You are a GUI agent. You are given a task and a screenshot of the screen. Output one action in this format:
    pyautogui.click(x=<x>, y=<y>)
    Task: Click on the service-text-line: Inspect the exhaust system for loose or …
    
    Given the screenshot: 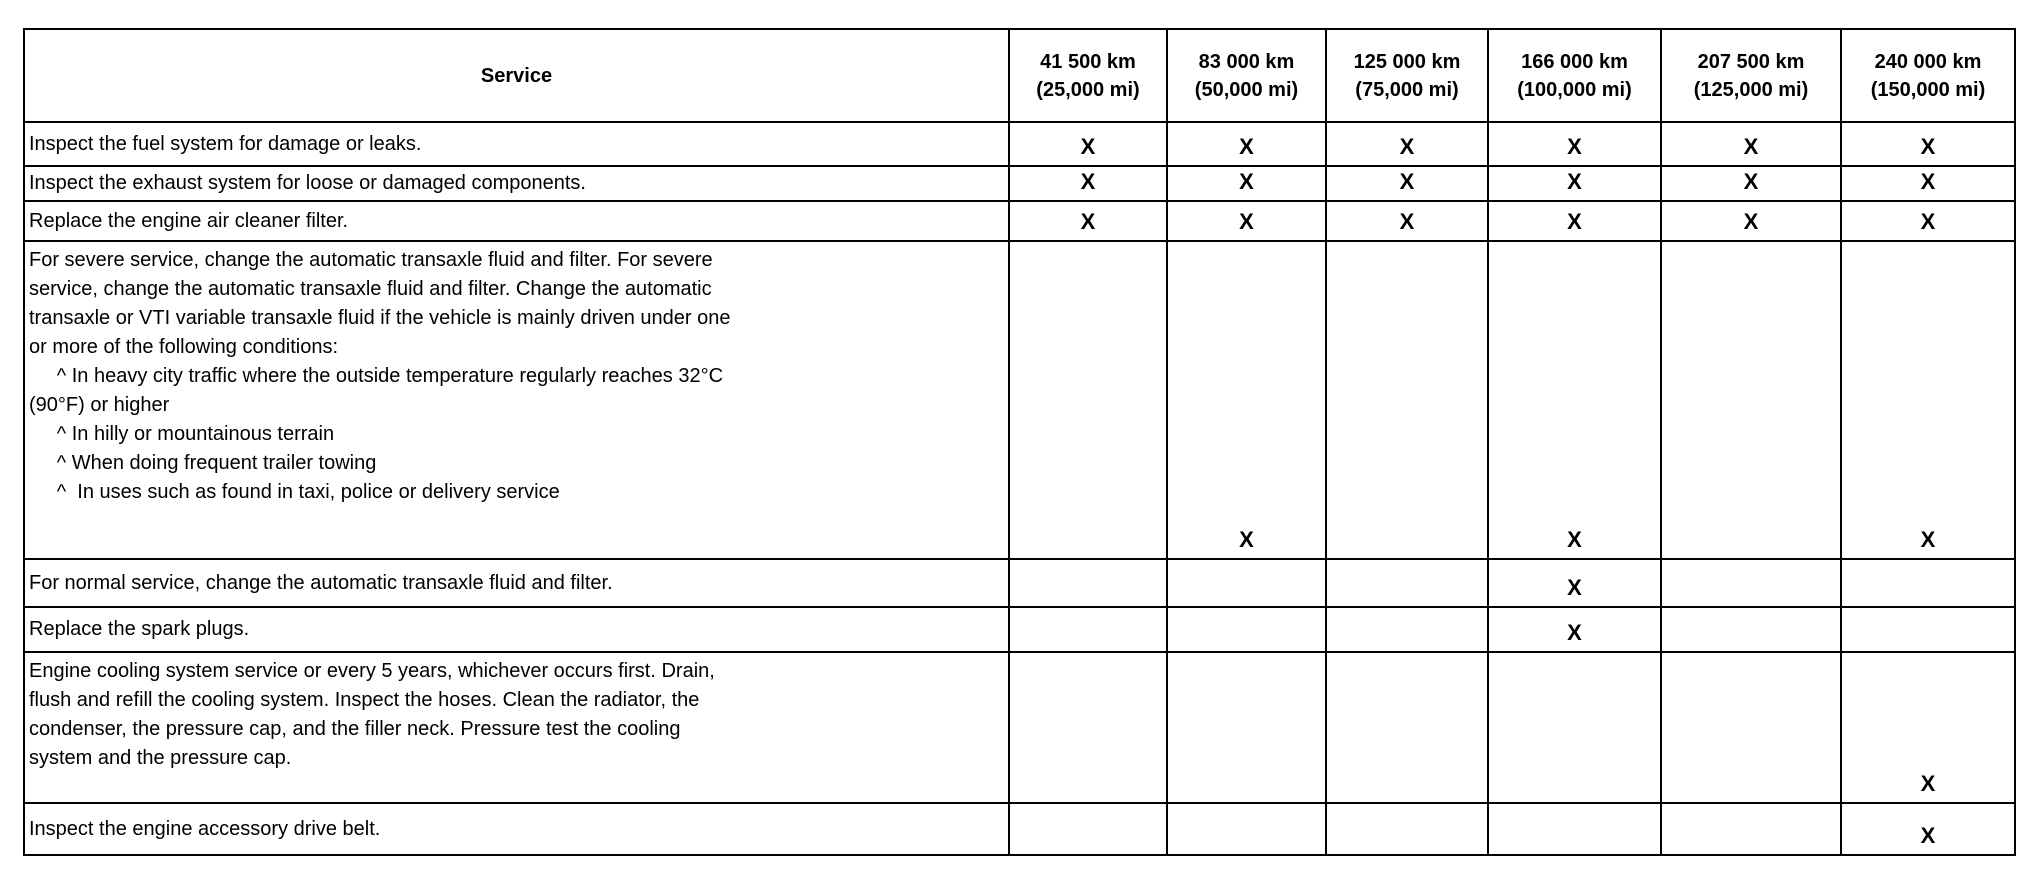 What is the action you would take?
    pyautogui.click(x=307, y=183)
    